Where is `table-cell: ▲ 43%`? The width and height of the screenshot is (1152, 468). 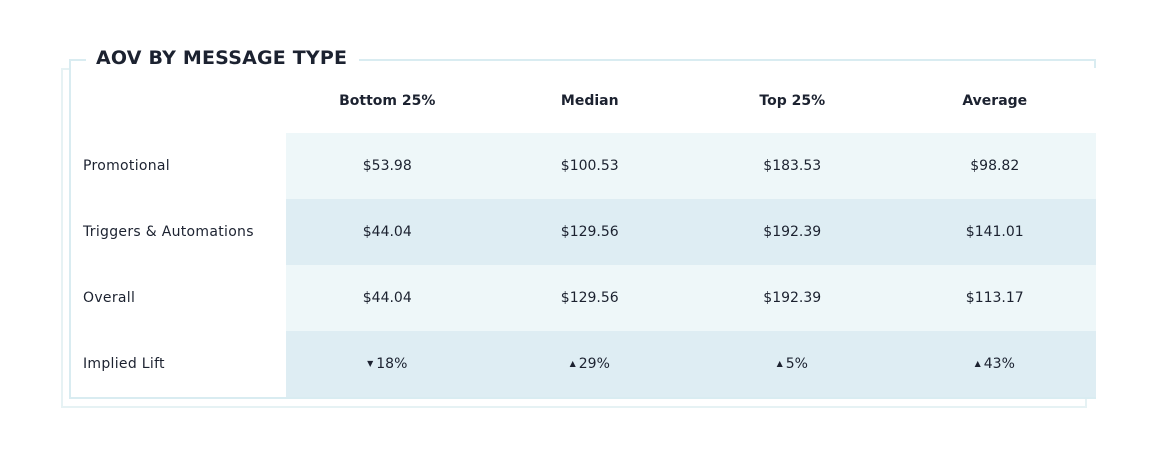 table-cell: ▲ 43% is located at coordinates (994, 364).